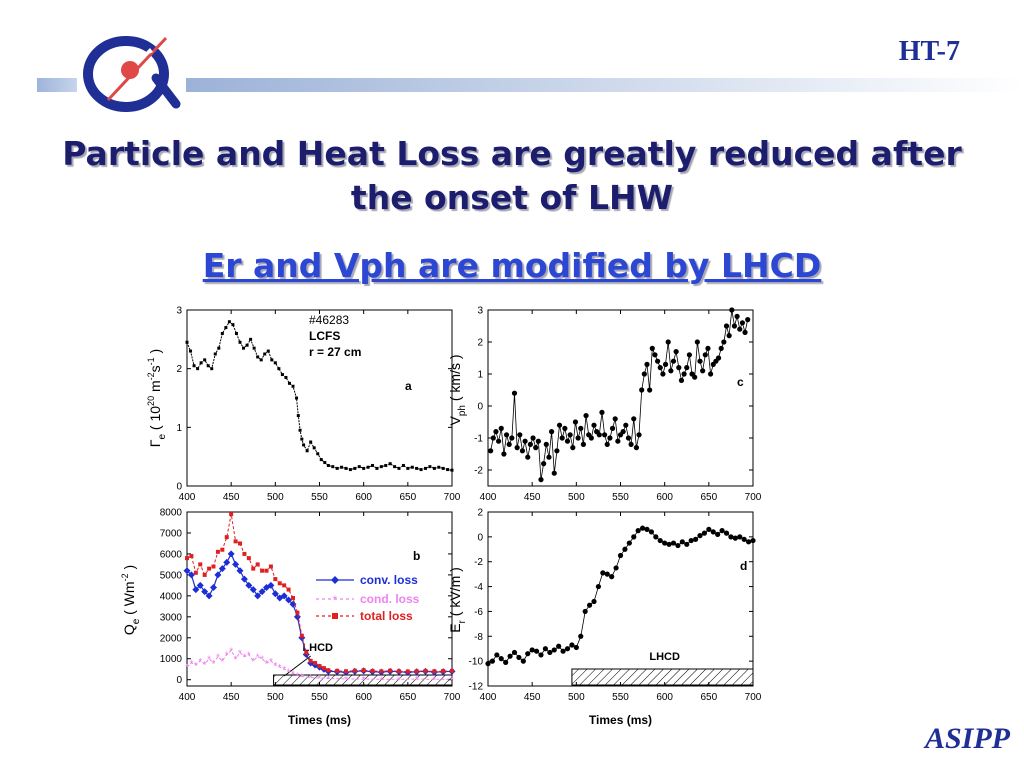  What do you see at coordinates (480, 311) in the screenshot?
I see `y-tick-label: 3` at bounding box center [480, 311].